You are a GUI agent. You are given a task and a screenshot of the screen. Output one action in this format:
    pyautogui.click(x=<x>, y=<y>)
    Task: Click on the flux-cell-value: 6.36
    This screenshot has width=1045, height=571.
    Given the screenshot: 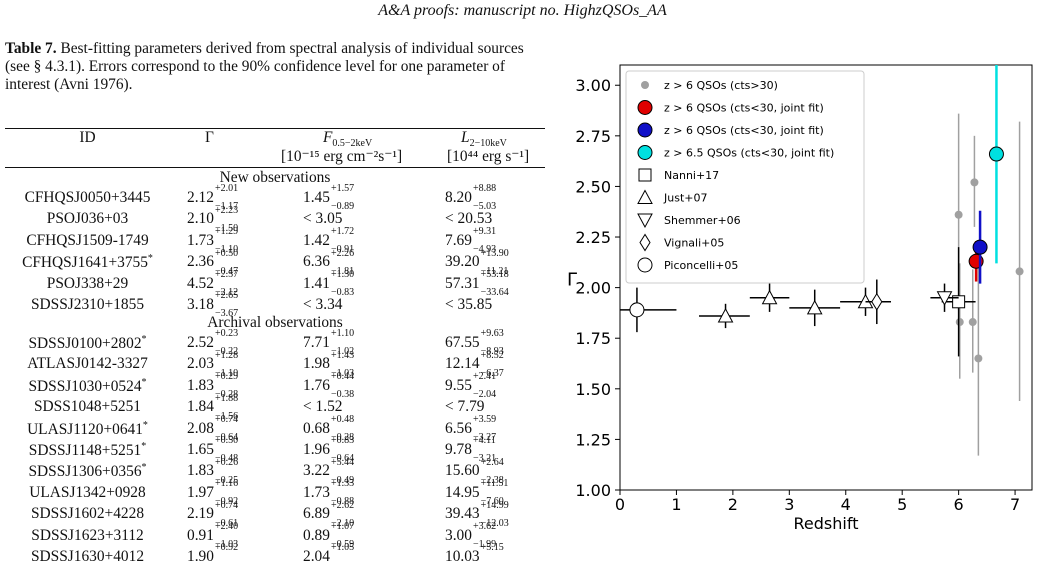 What is the action you would take?
    pyautogui.click(x=316, y=262)
    